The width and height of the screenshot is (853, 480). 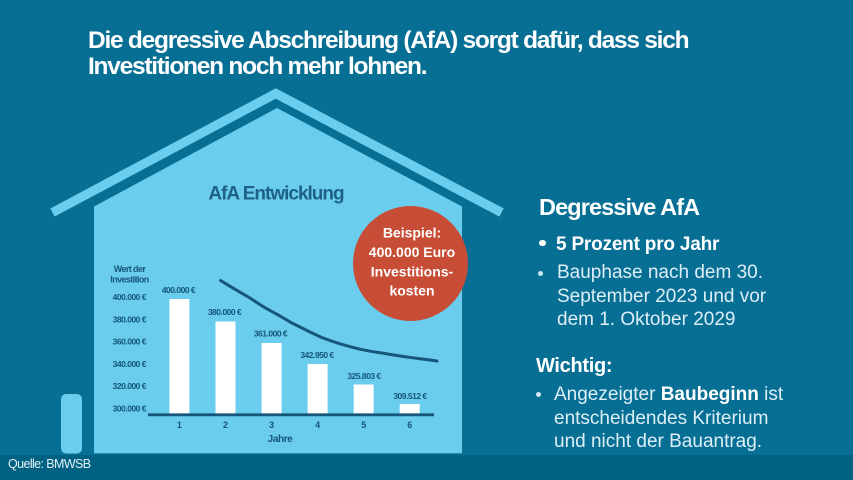 What do you see at coordinates (130, 409) in the screenshot?
I see `svg-text: 300.000 €` at bounding box center [130, 409].